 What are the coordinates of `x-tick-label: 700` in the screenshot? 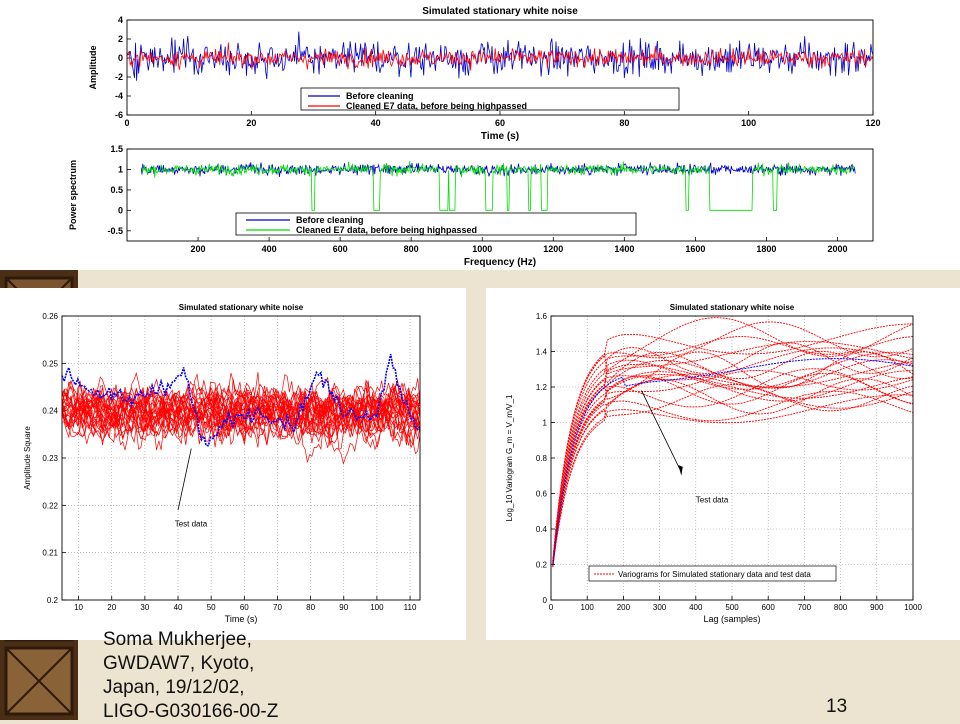 It's located at (805, 607).